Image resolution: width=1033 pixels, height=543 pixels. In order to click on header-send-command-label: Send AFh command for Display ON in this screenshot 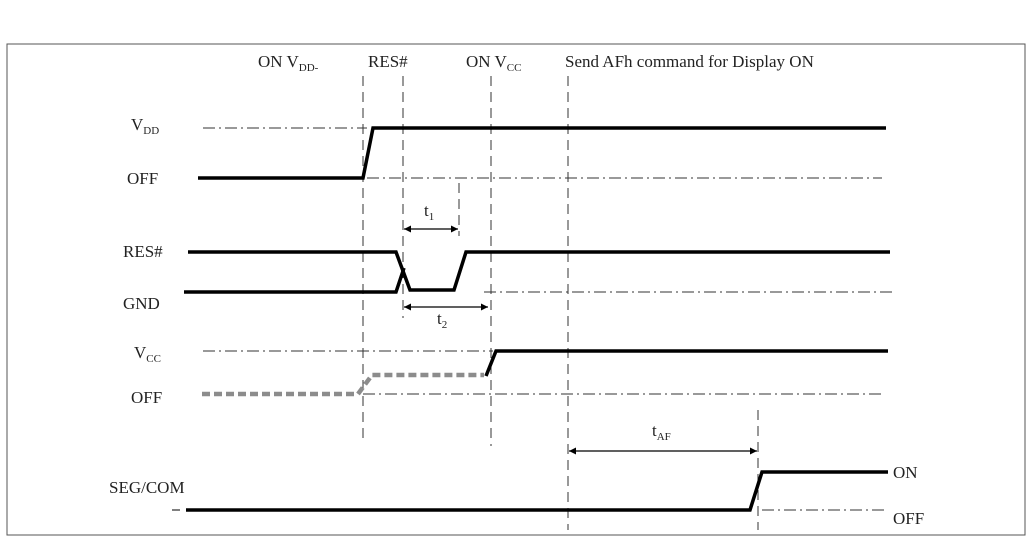, I will do `click(689, 61)`.